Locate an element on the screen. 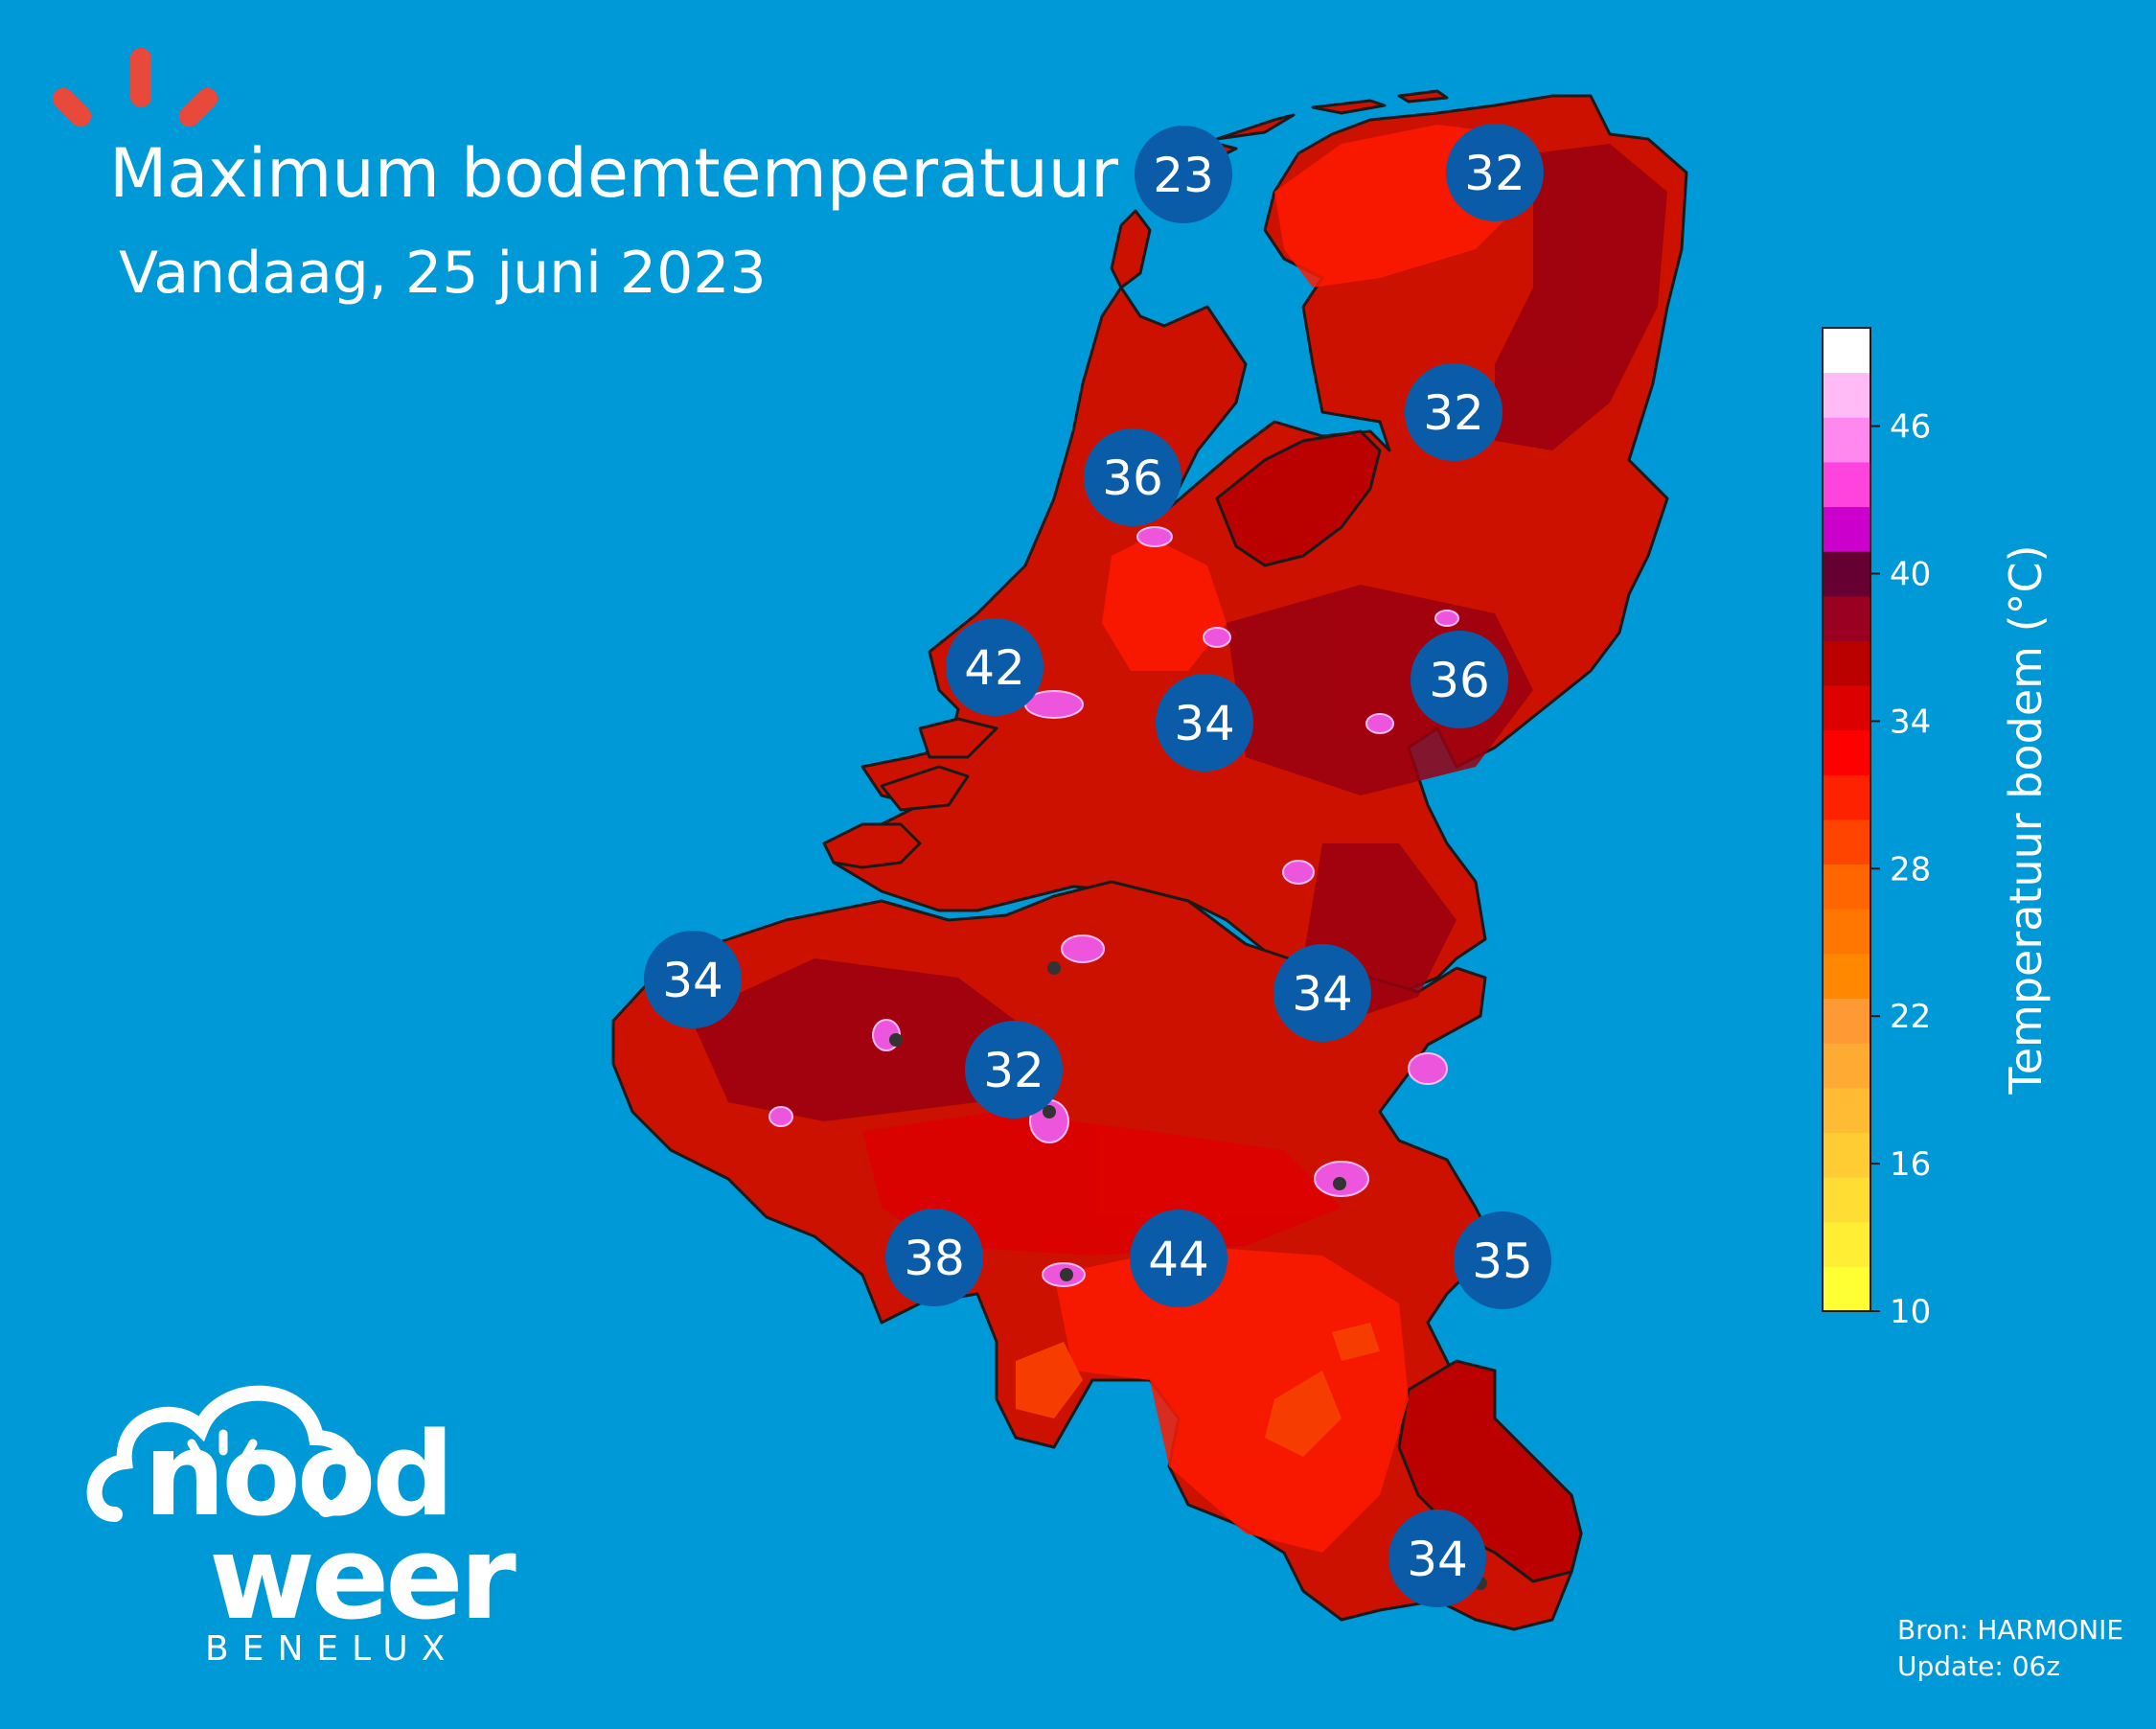  flevoland-region is located at coordinates (1298, 498).